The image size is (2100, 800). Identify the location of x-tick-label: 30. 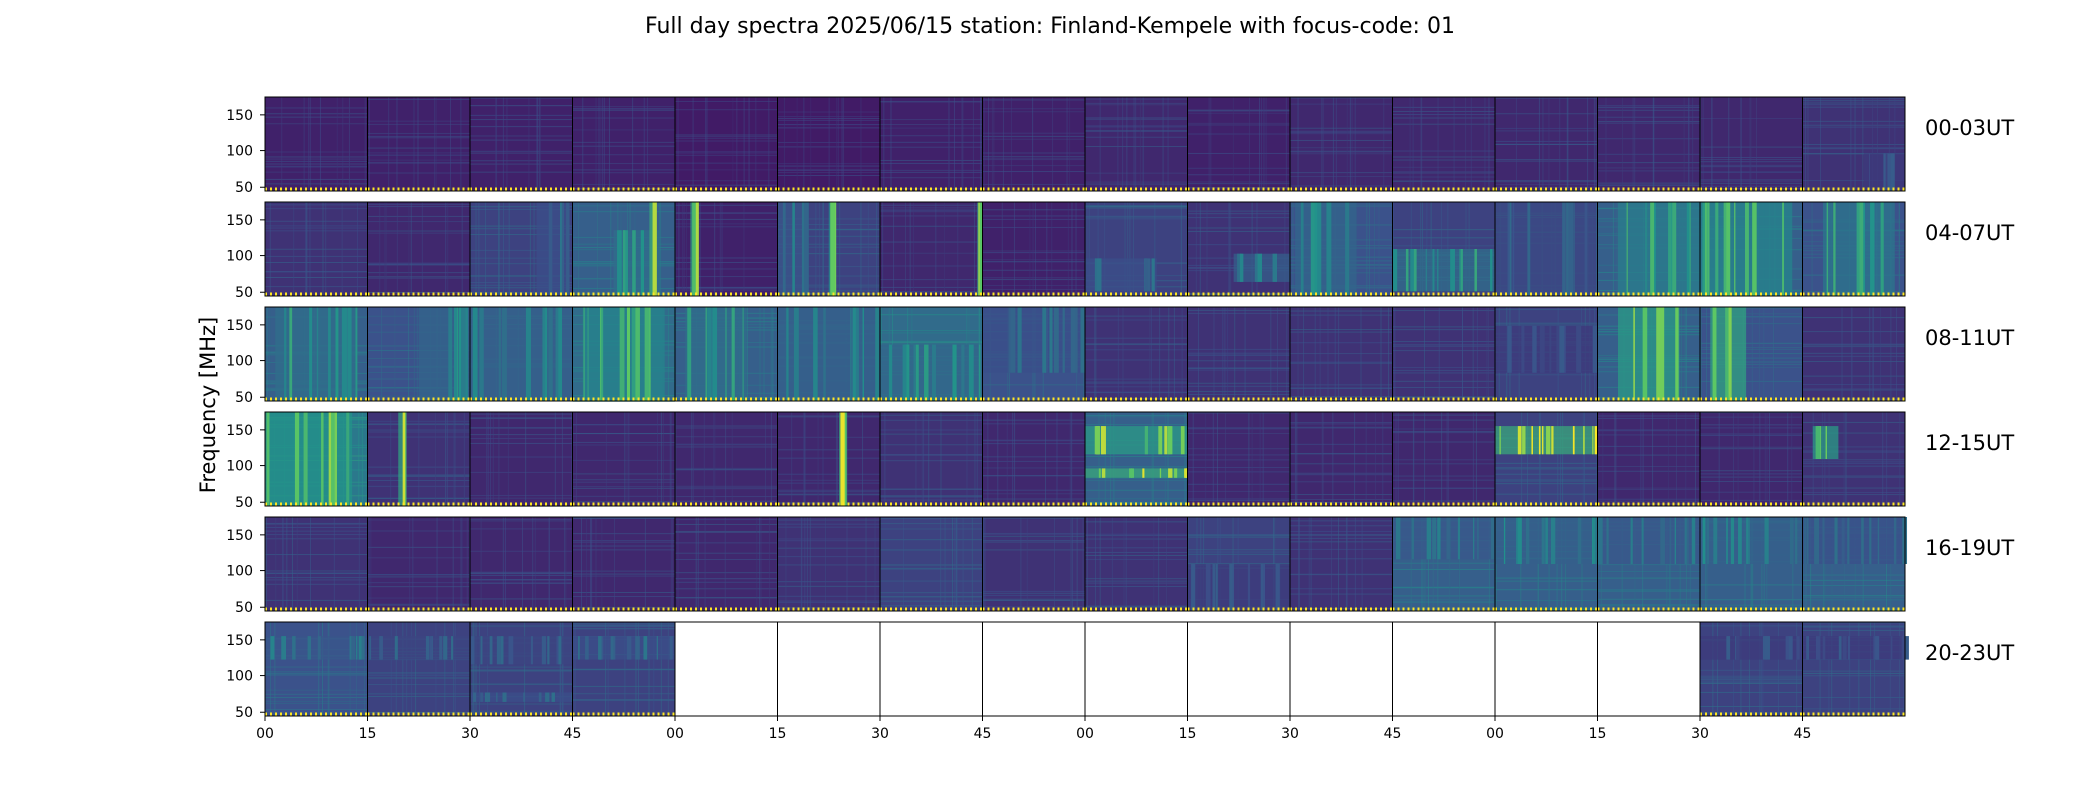
(470, 734).